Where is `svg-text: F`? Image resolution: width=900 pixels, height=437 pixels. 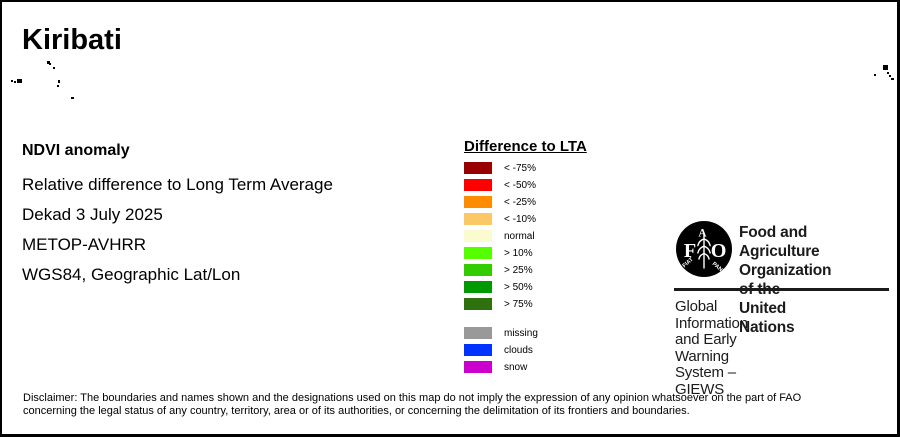
svg-text: F is located at coordinates (690, 251).